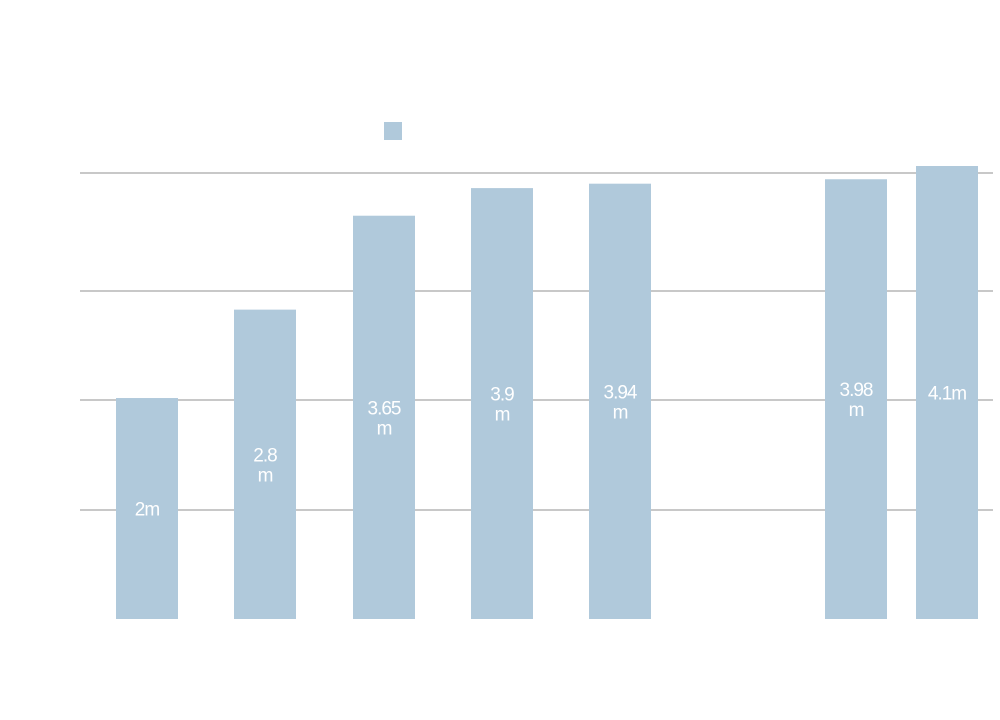  I want to click on bar-value-label-2: 2.8 m, so click(265, 465).